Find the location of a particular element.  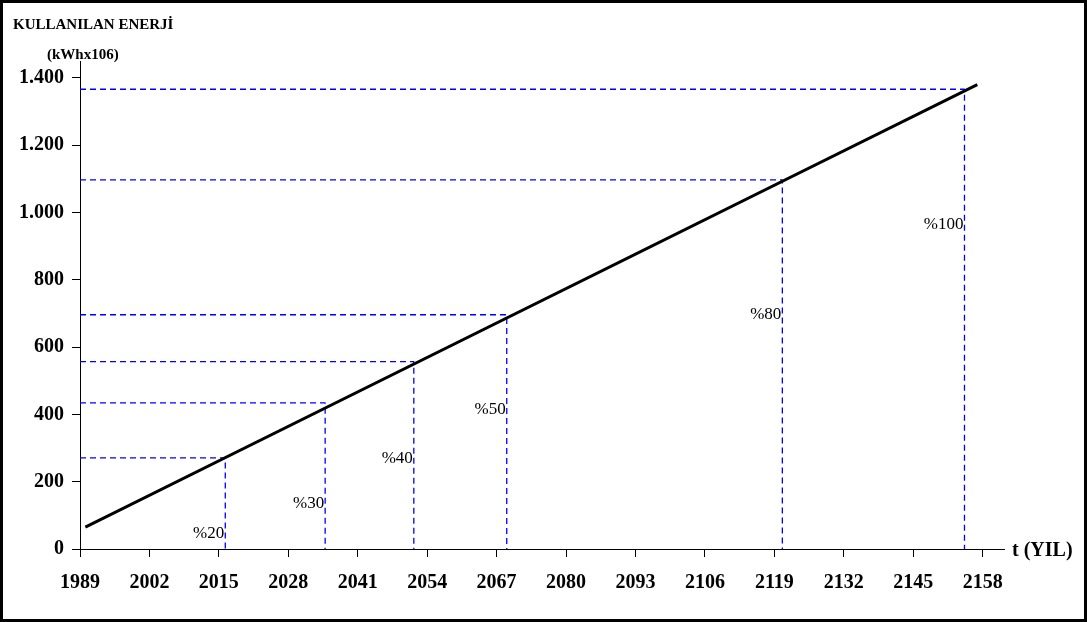

x-axis-title: t (YIL) is located at coordinates (1042, 550).